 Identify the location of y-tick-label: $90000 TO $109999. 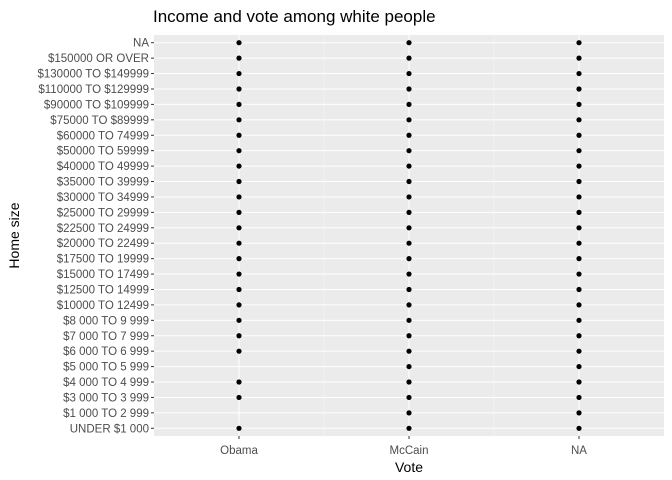
(96, 105).